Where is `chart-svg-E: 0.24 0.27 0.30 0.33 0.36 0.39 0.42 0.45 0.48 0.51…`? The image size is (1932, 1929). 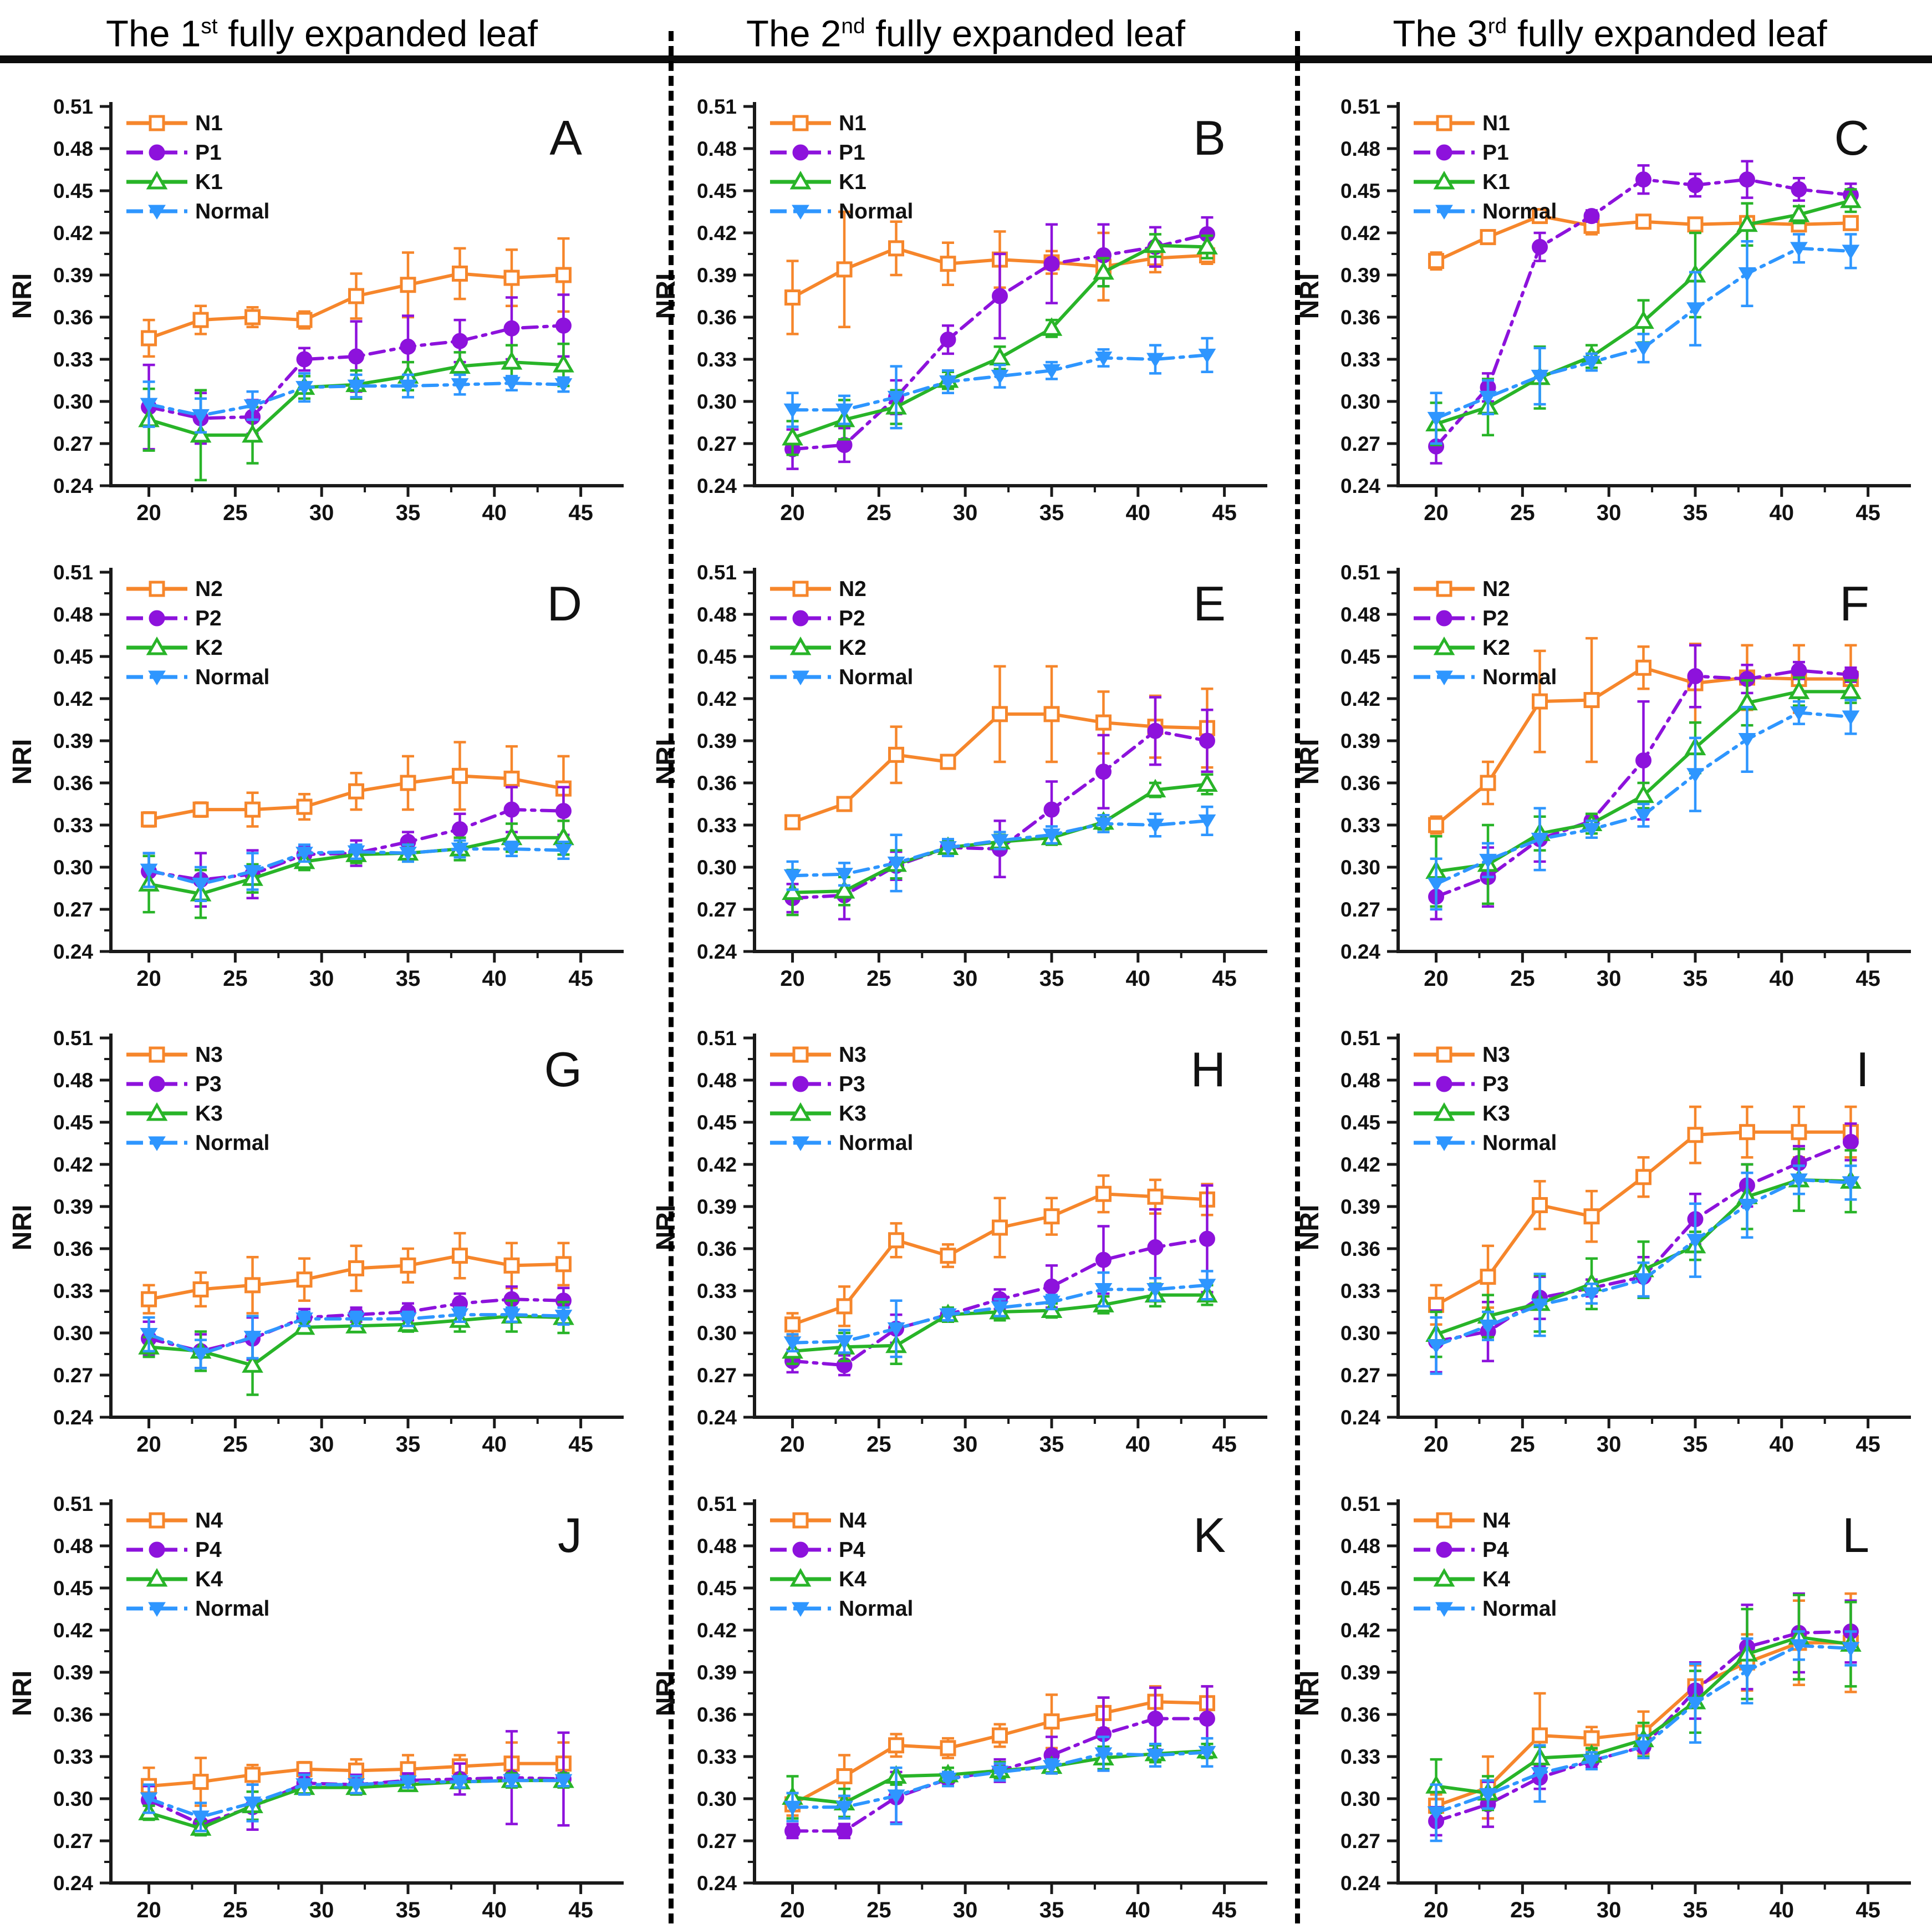
chart-svg-E: 0.24 0.27 0.30 0.33 0.36 0.39 0.42 0.45 0.48 0.51… is located at coordinates (959, 795).